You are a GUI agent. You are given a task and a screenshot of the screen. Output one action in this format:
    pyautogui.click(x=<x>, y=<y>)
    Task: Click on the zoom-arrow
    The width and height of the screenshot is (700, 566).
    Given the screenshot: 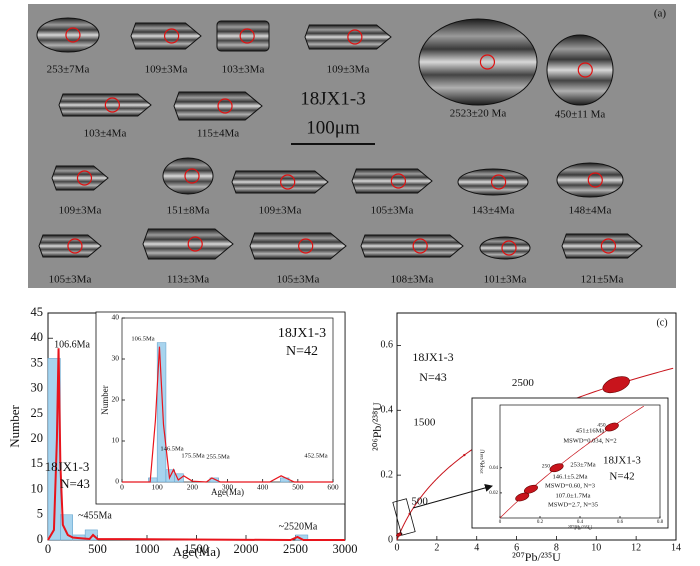 What is the action you would take?
    pyautogui.click(x=452, y=496)
    